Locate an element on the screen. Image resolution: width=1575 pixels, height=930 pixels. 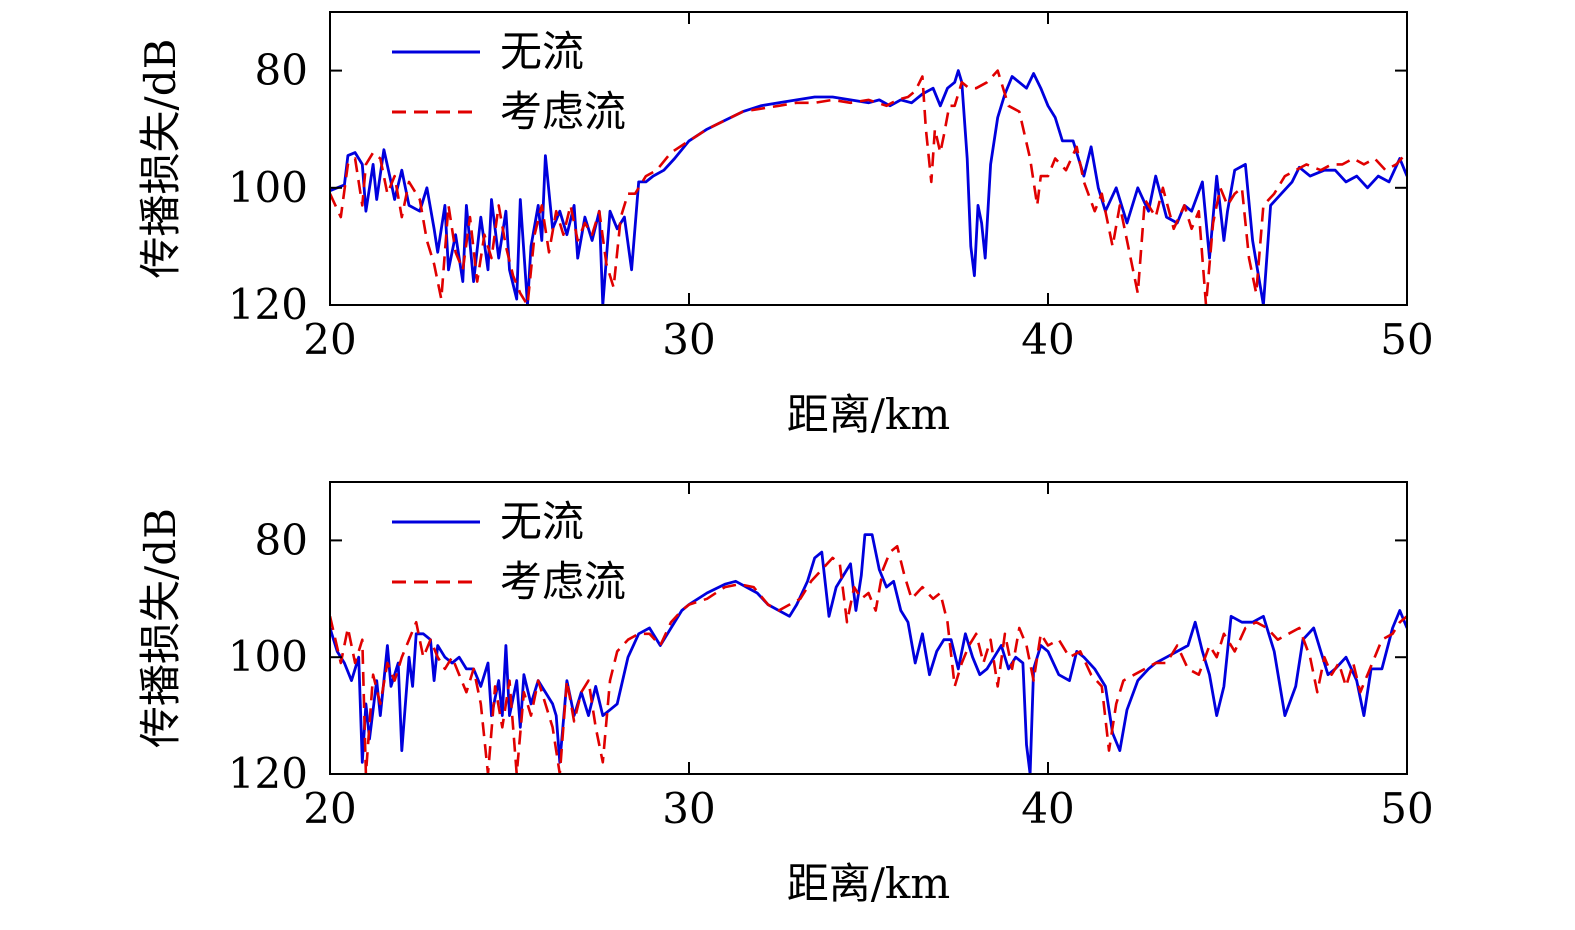
legend-label-with-flow-top: 考虑流 is located at coordinates (563, 111).